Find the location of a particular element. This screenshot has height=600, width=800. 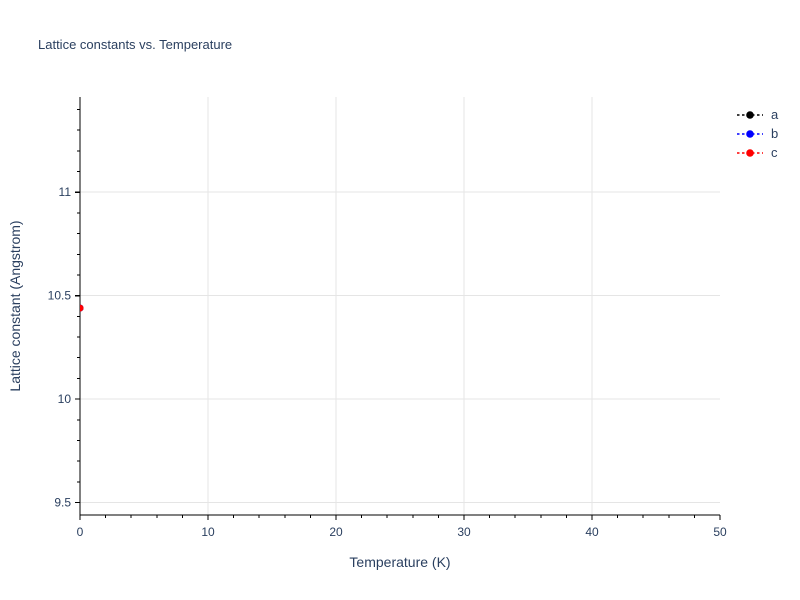

legend-label-c: c is located at coordinates (774, 152).